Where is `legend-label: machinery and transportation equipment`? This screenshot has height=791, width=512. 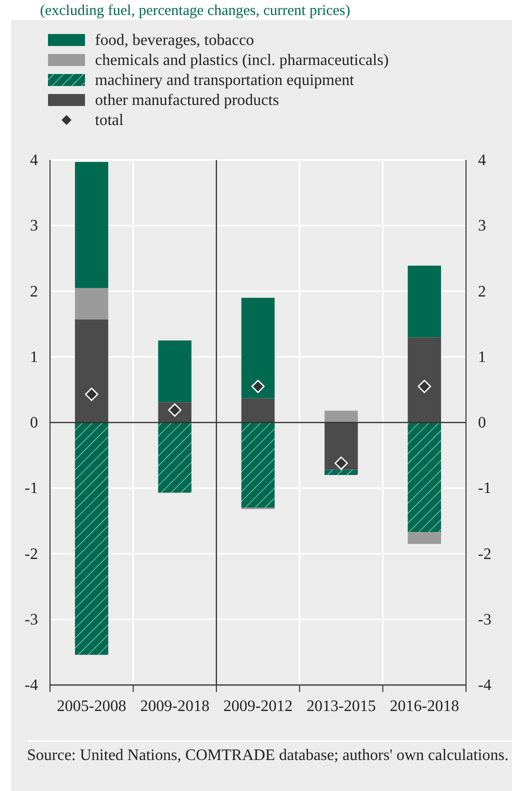
legend-label: machinery and transportation equipment is located at coordinates (225, 80).